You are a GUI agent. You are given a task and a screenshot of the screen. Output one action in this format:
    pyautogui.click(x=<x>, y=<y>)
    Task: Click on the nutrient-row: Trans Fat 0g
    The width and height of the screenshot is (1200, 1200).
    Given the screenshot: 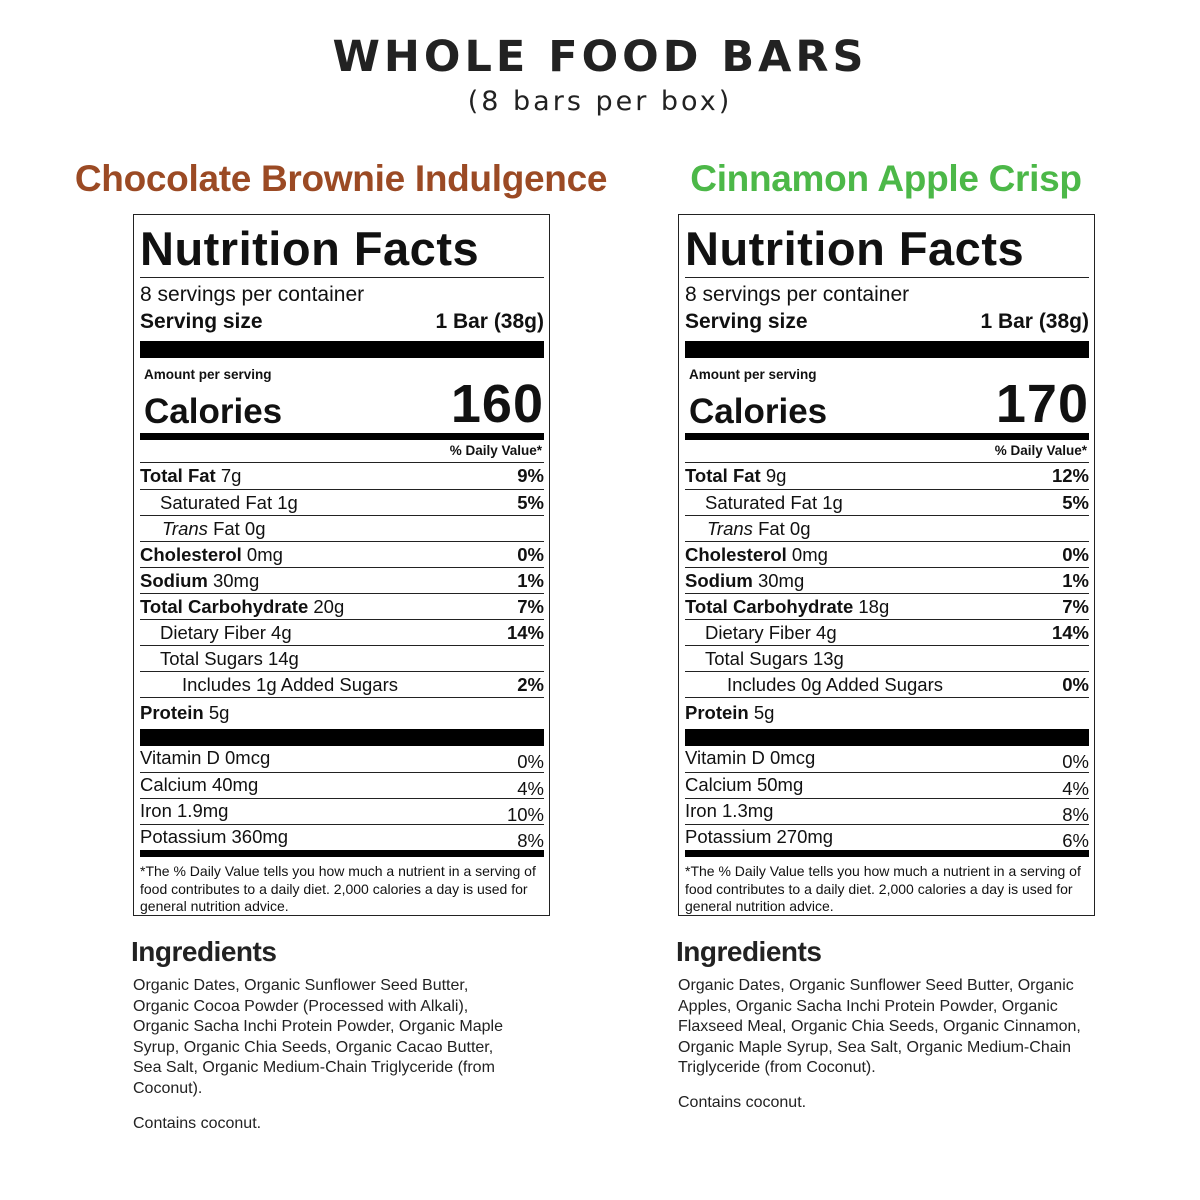 What is the action you would take?
    pyautogui.click(x=342, y=528)
    